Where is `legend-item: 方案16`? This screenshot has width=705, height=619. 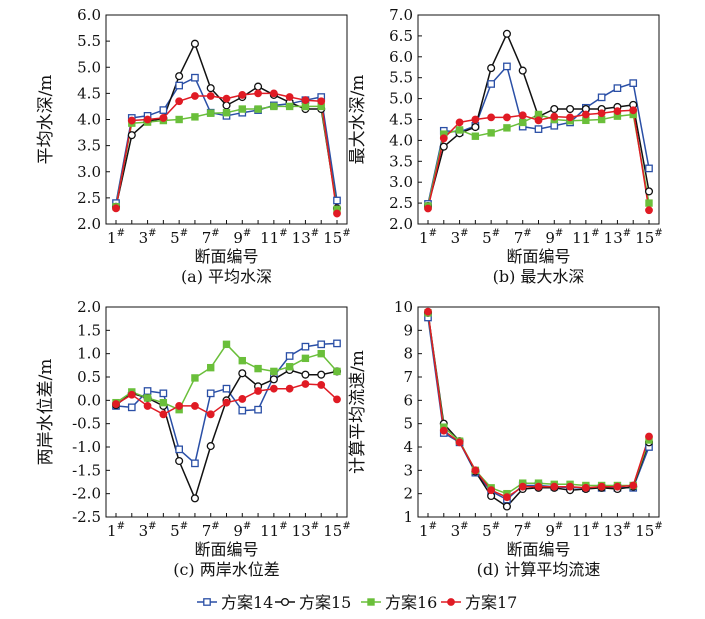 legend-item: 方案16 is located at coordinates (399, 602).